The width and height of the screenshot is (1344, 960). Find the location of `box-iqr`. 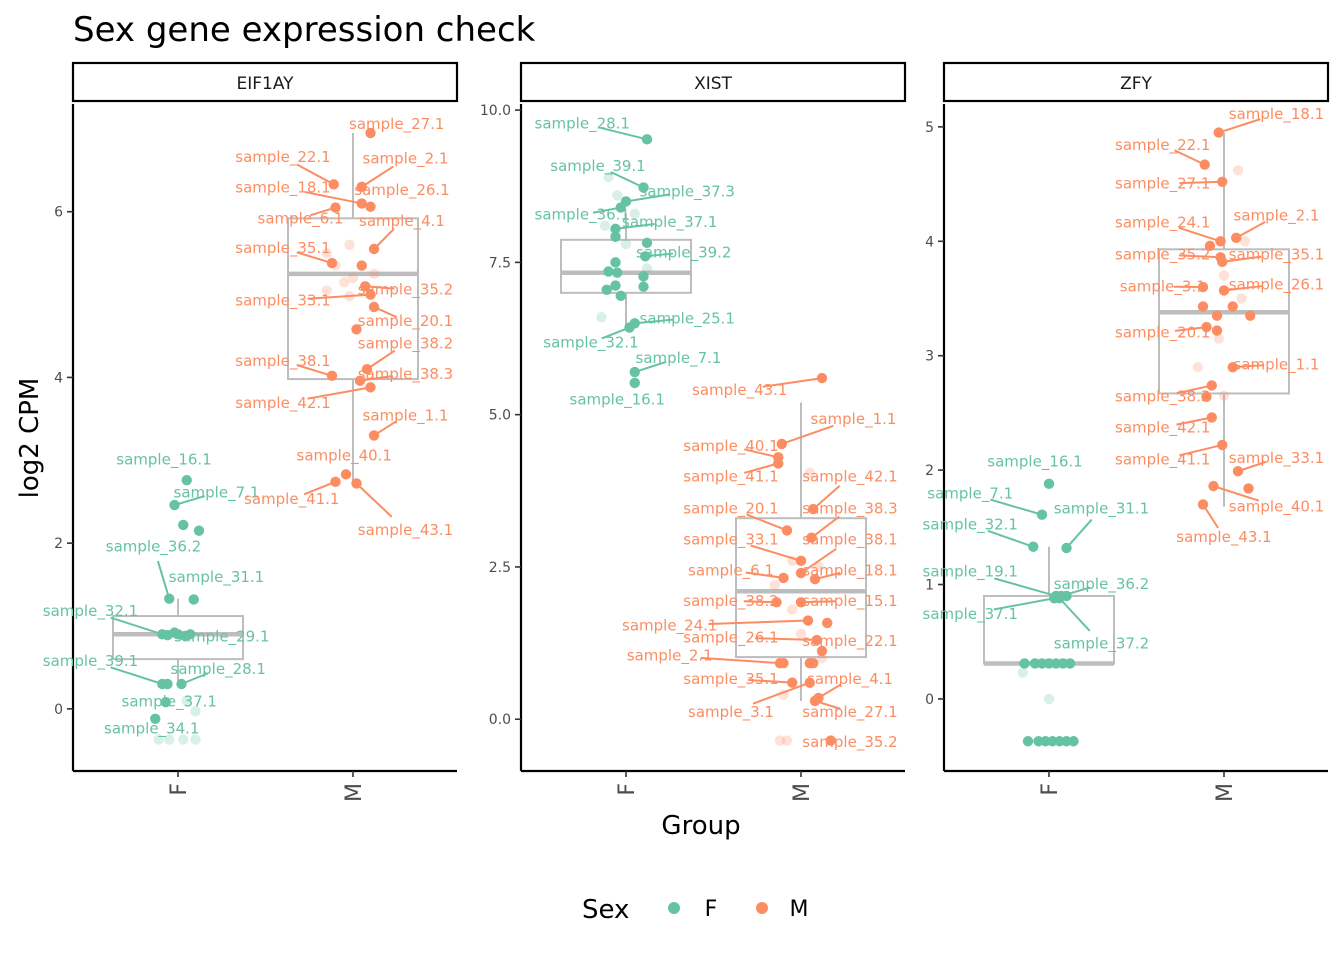

box-iqr is located at coordinates (801, 588).